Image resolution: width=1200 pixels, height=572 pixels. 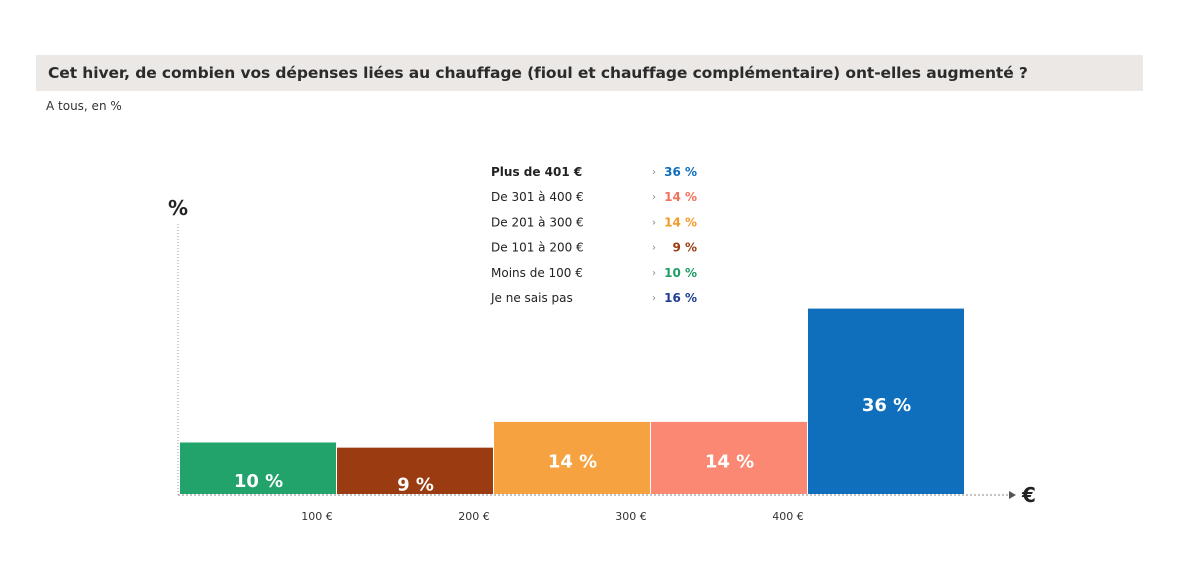 What do you see at coordinates (317, 516) in the screenshot?
I see `x-tick-label: 100 €` at bounding box center [317, 516].